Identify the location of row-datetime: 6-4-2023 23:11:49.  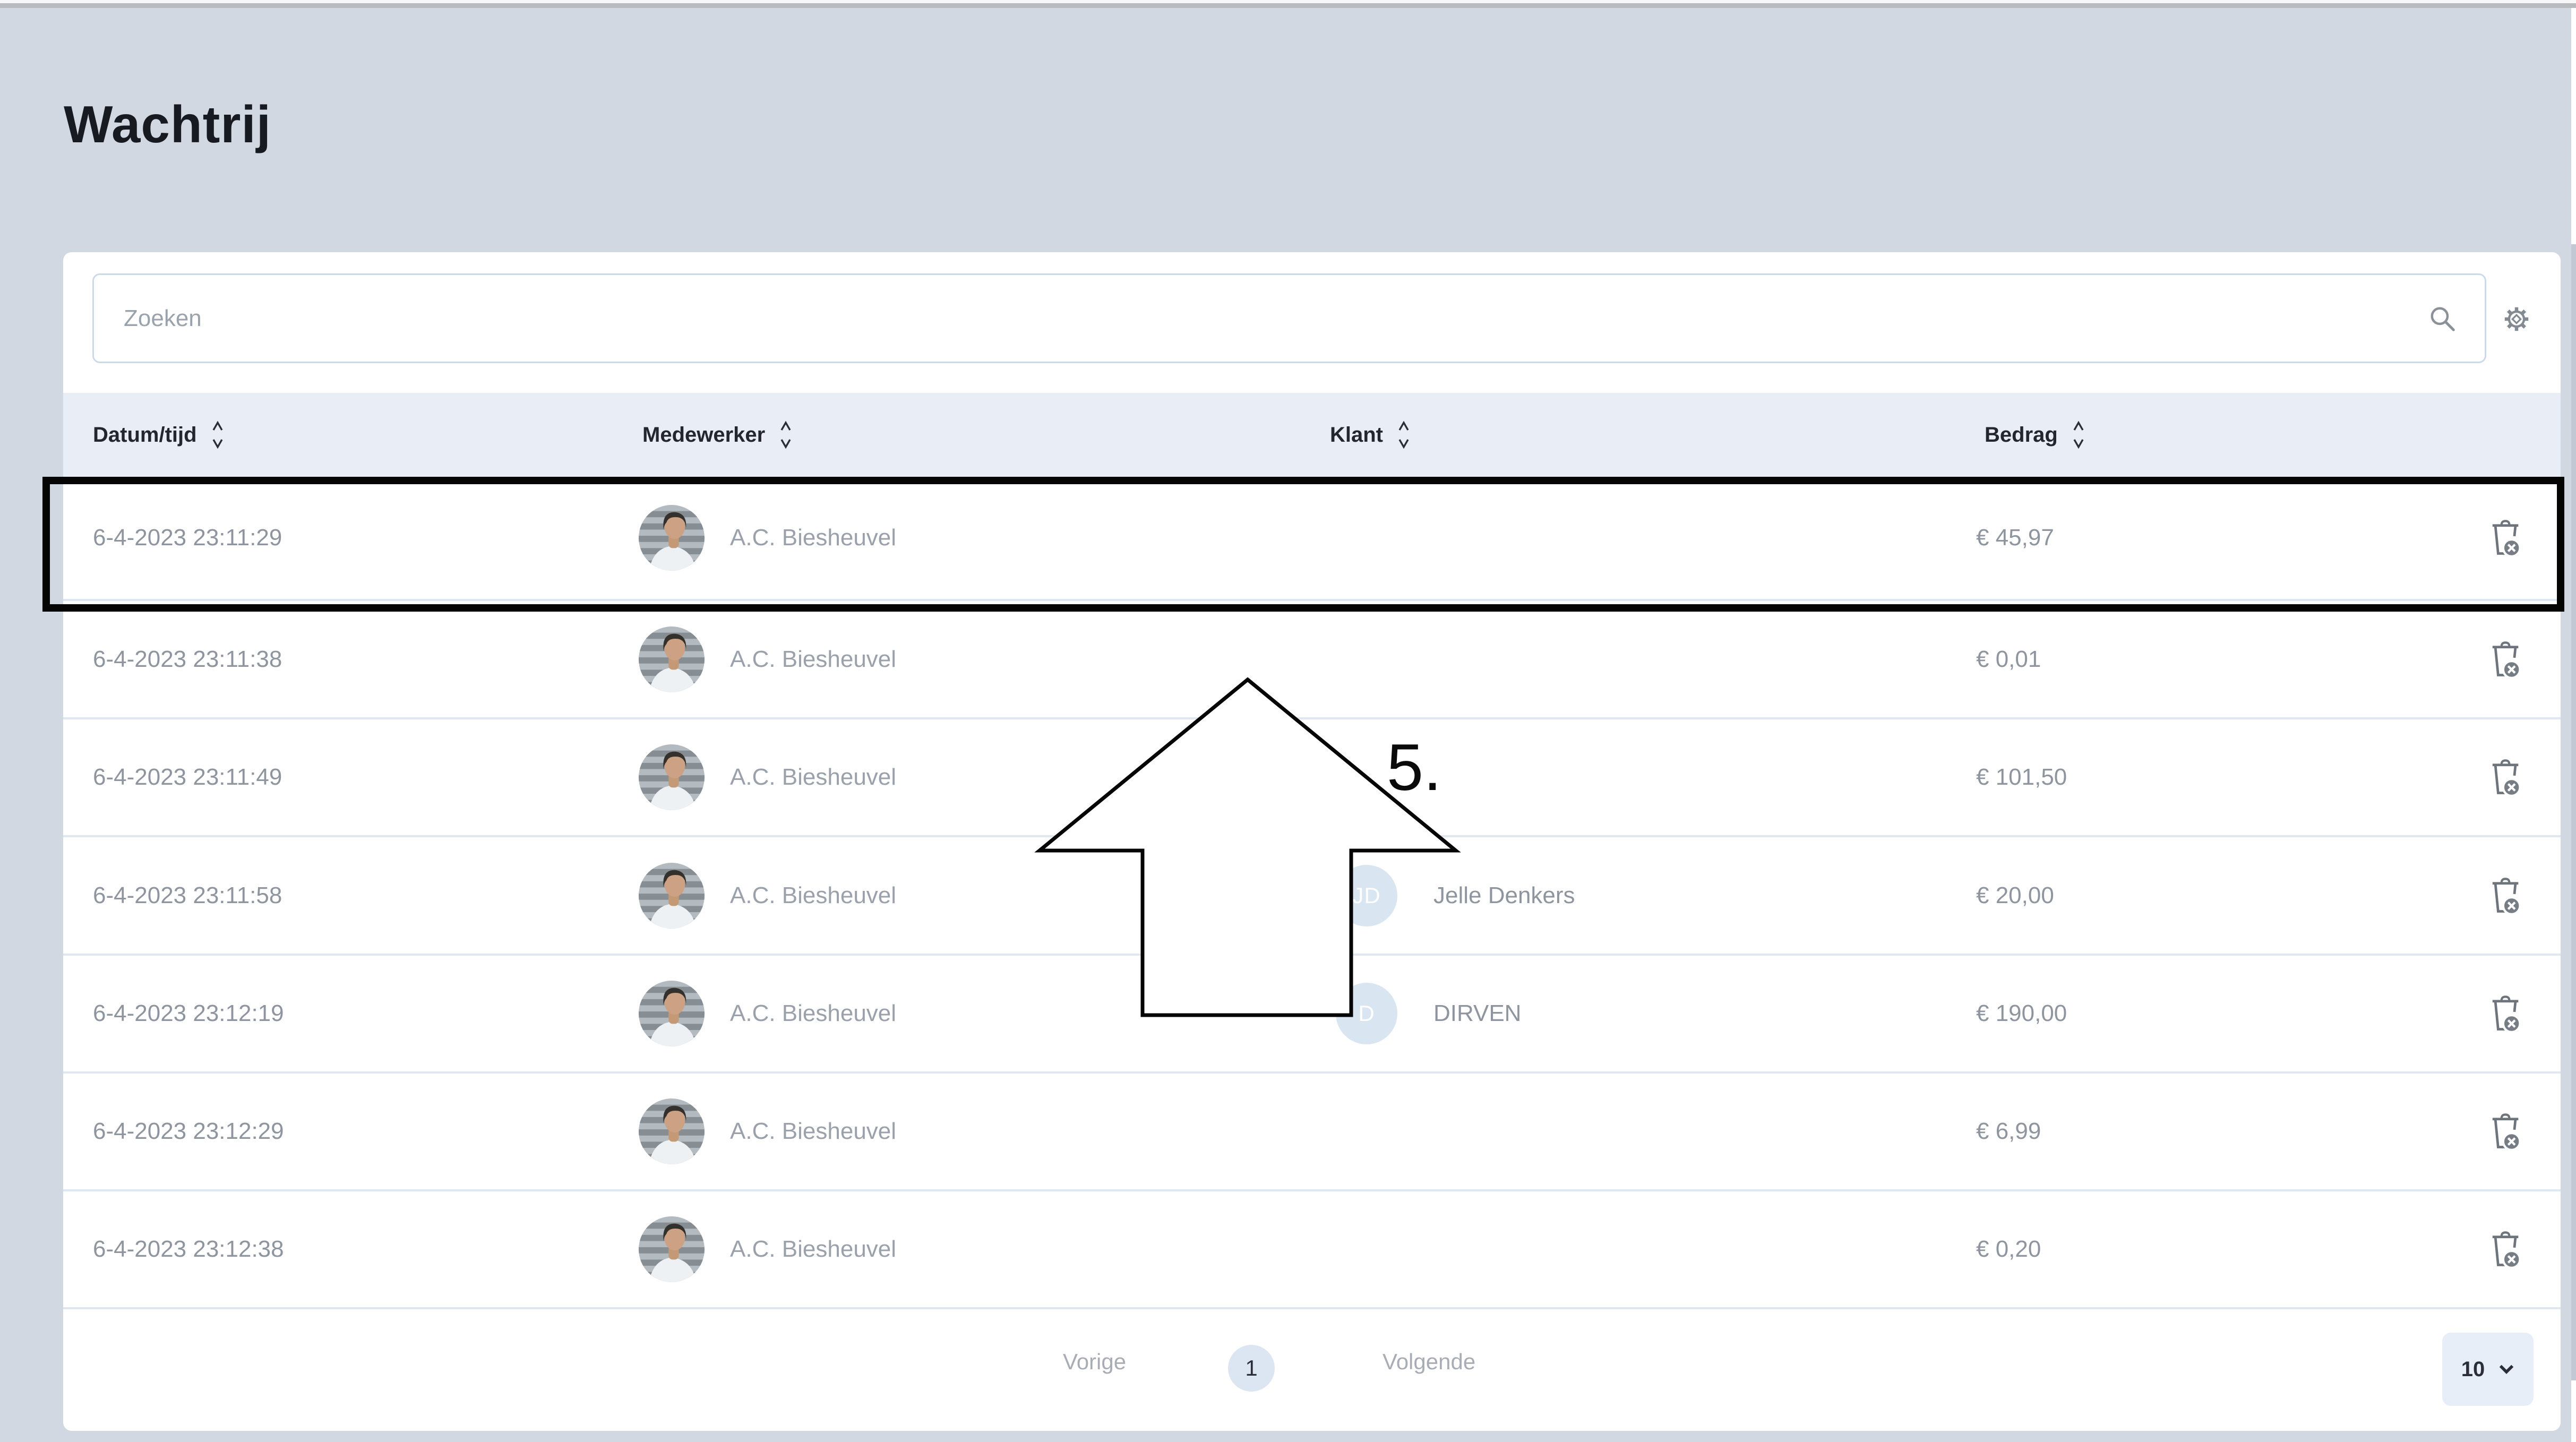
(188, 777).